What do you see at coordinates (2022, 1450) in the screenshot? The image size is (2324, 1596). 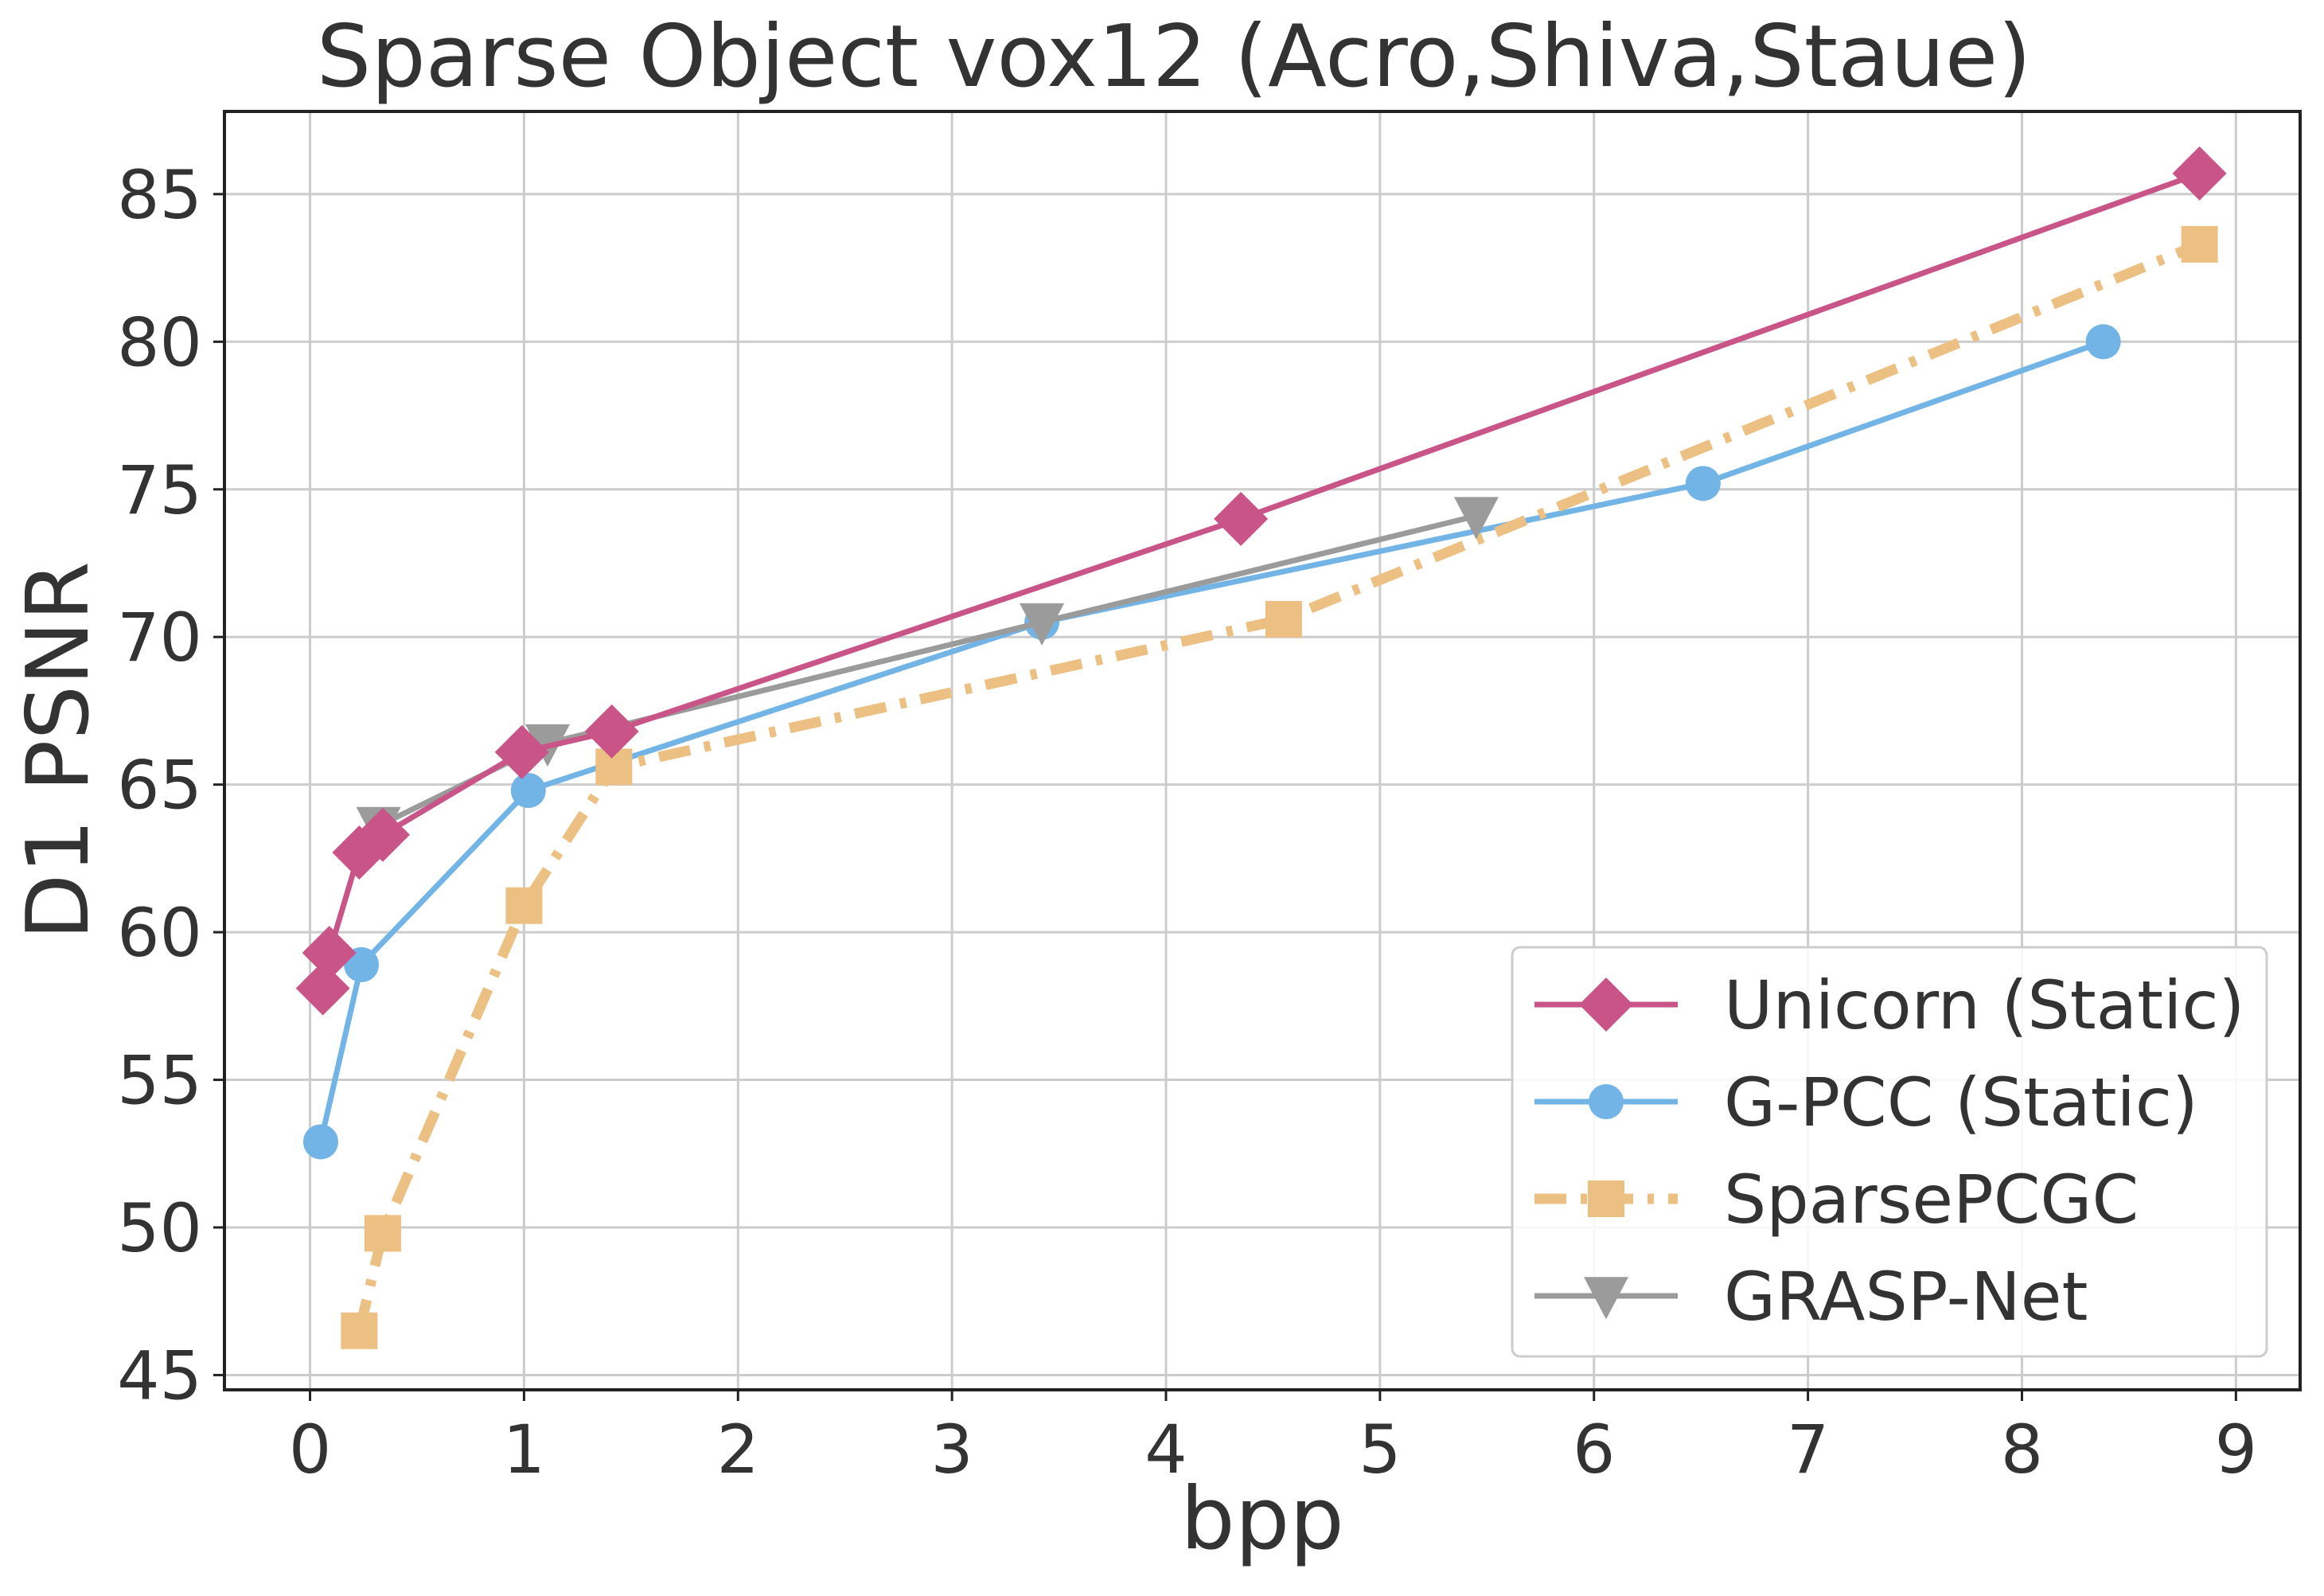 I see `x-tick-label: 8` at bounding box center [2022, 1450].